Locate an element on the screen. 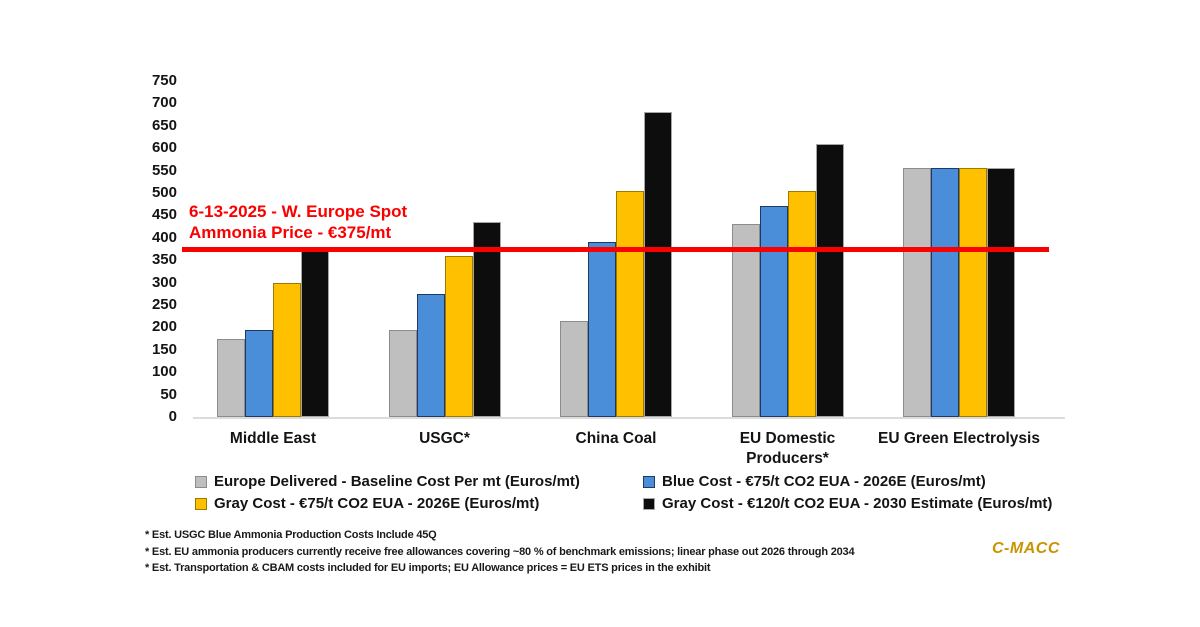 The width and height of the screenshot is (1200, 627). spot-price-threshold-line is located at coordinates (615, 249).